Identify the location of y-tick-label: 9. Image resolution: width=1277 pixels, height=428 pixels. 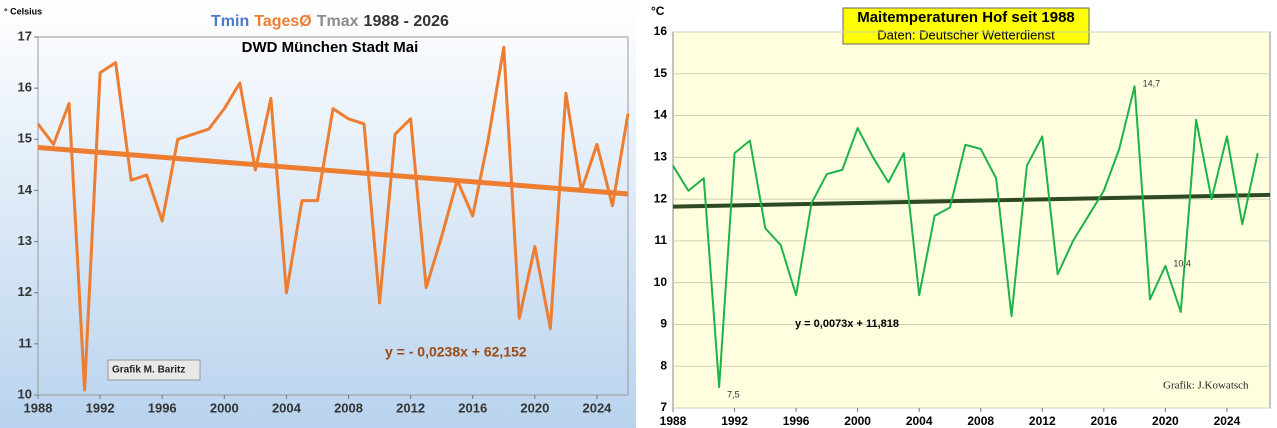
(663, 324).